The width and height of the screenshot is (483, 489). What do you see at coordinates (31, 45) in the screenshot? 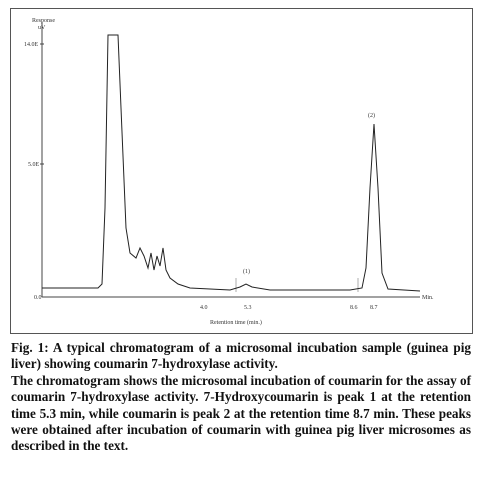
I see `y-tick-label: 14.0E` at bounding box center [31, 45].